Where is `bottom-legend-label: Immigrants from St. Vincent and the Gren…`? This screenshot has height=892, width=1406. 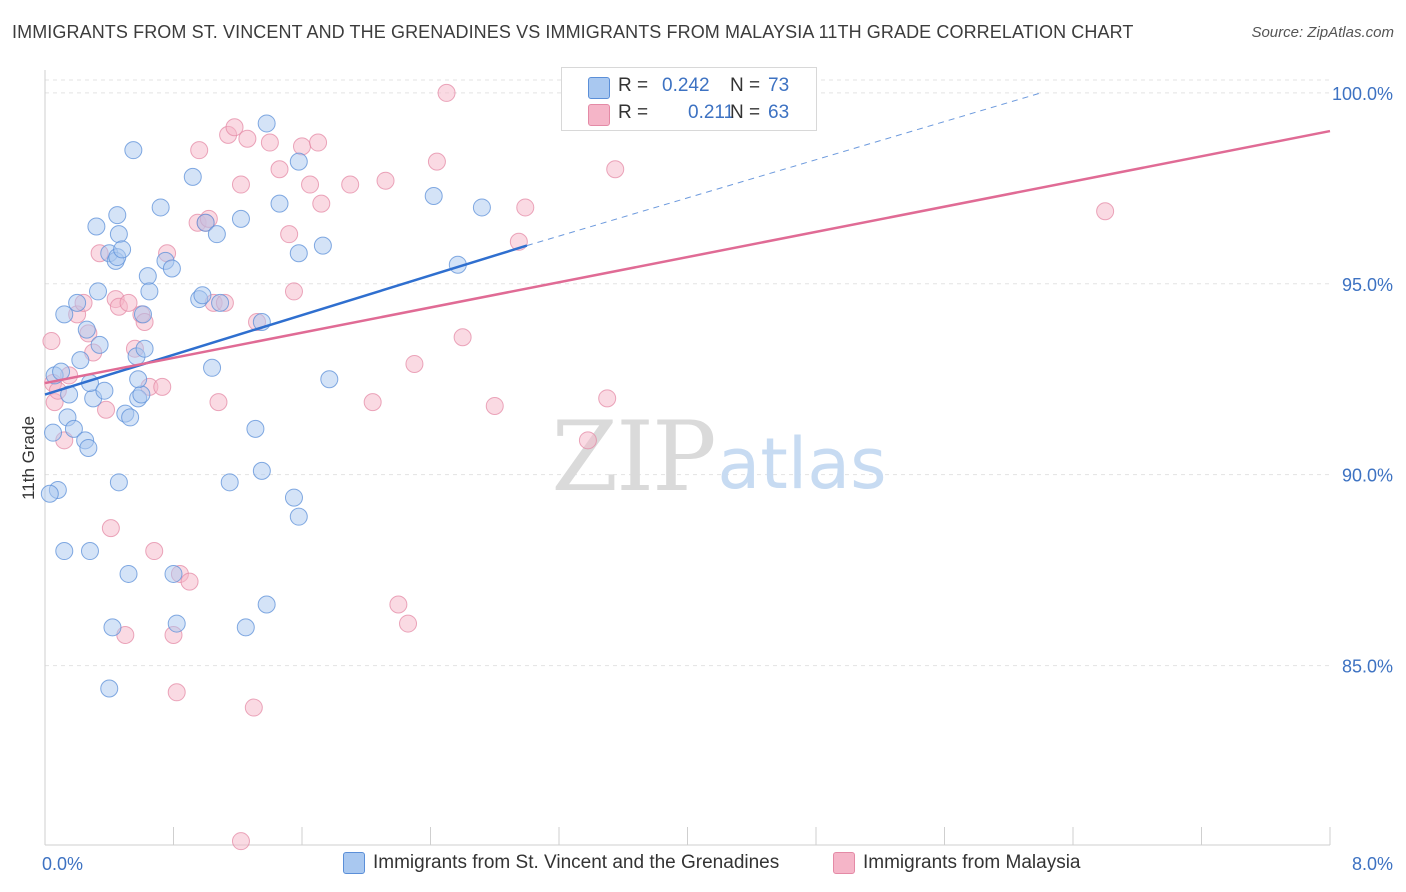 bottom-legend-label: Immigrants from St. Vincent and the Gren… is located at coordinates (576, 862).